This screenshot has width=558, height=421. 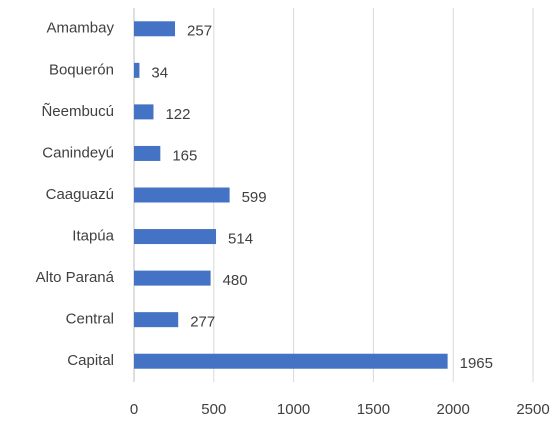 I want to click on data-label: 34, so click(x=159, y=72).